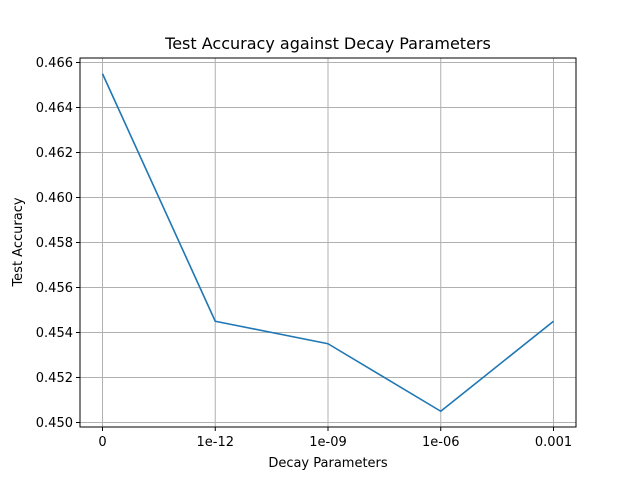  I want to click on x-tick-label: 1e-06, so click(441, 442).